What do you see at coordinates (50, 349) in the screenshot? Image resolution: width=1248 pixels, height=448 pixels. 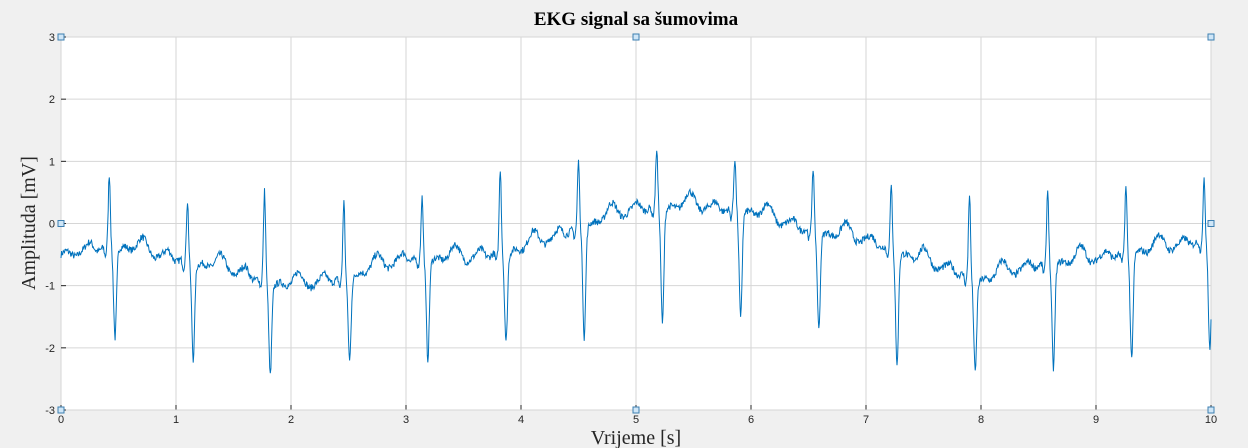 I see `y-tick-label: -2` at bounding box center [50, 349].